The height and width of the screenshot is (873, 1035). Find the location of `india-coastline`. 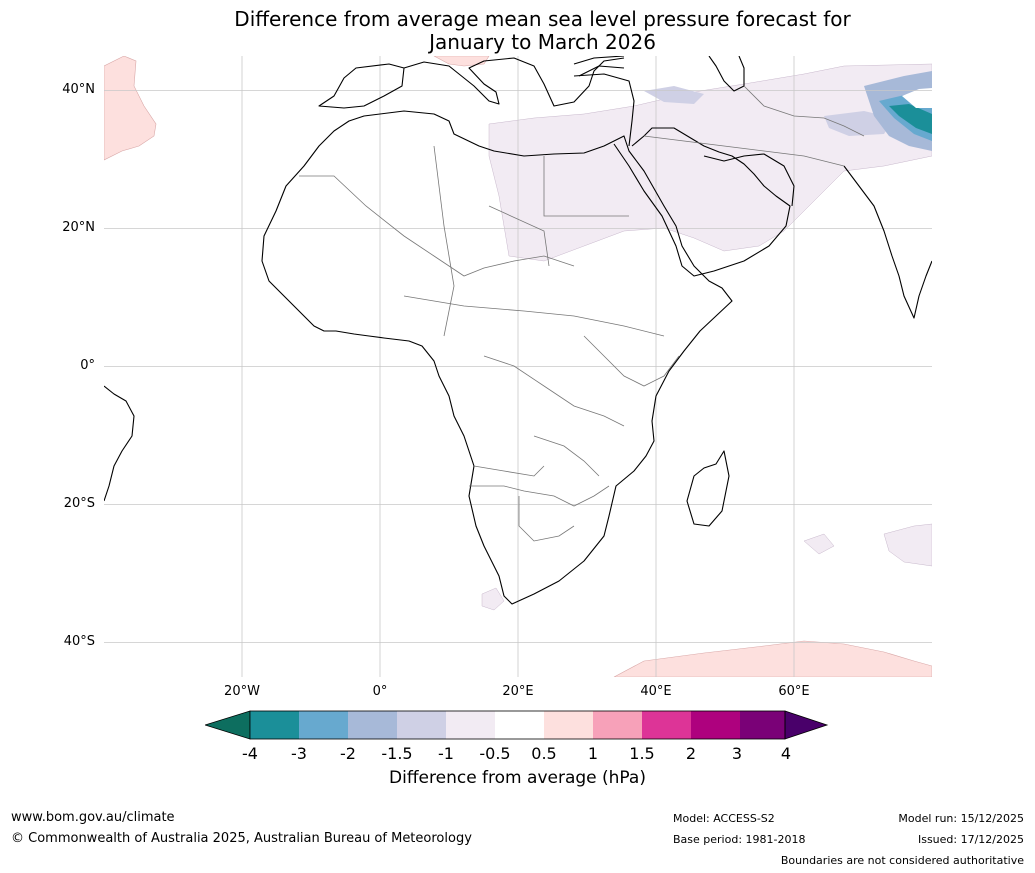

india-coastline is located at coordinates (887, 242).